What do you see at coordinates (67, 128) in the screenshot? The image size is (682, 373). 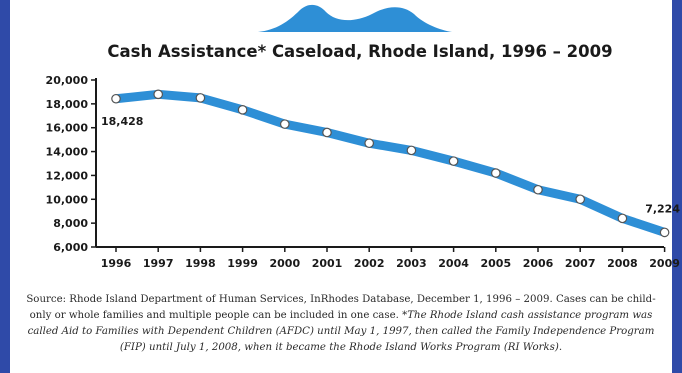 I see `y-tick-label: 16,000` at bounding box center [67, 128].